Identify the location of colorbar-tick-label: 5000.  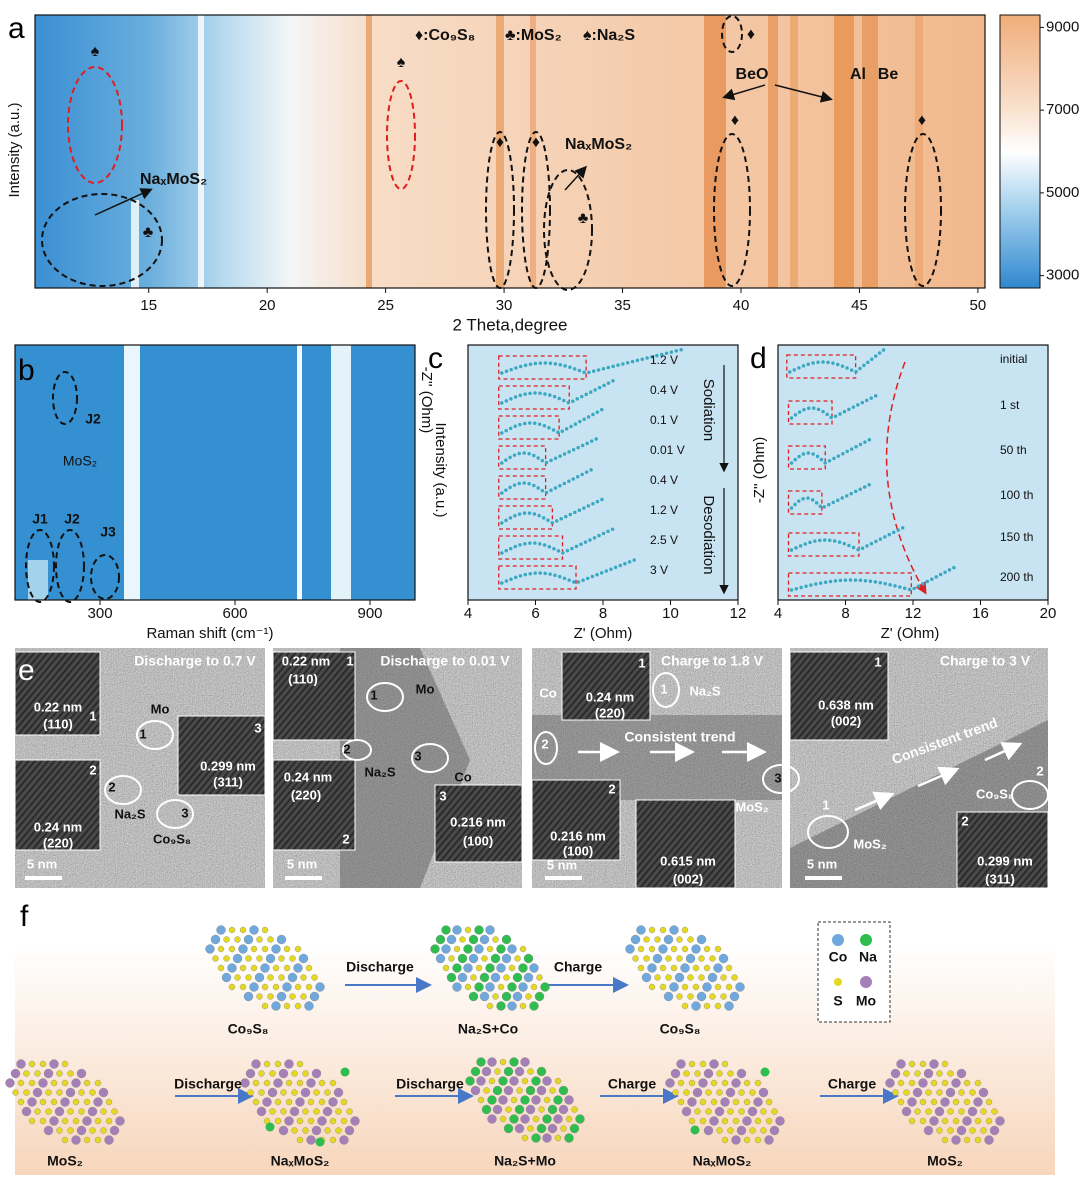
(1062, 192).